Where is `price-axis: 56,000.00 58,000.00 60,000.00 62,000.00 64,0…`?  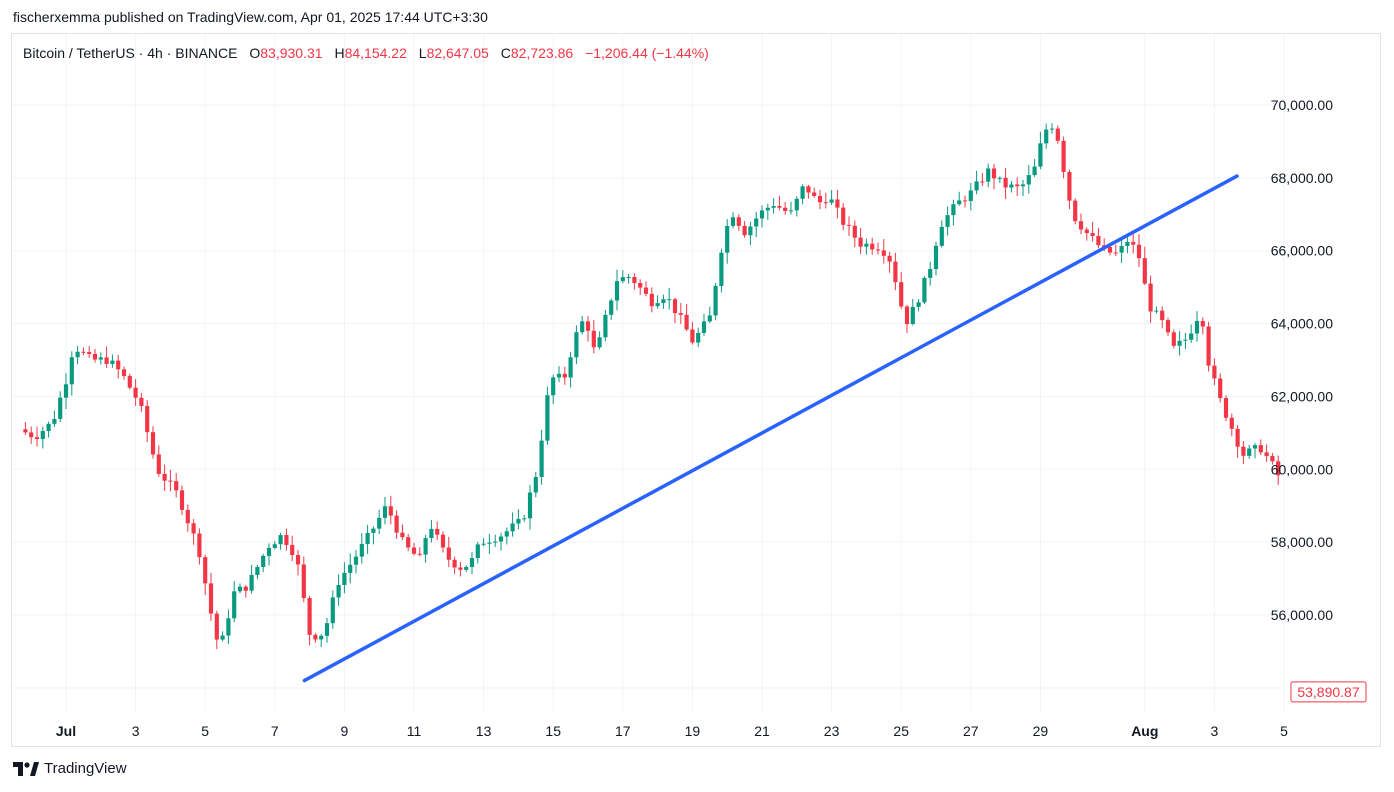 price-axis: 56,000.00 58,000.00 60,000.00 62,000.00 64,0… is located at coordinates (1302, 360).